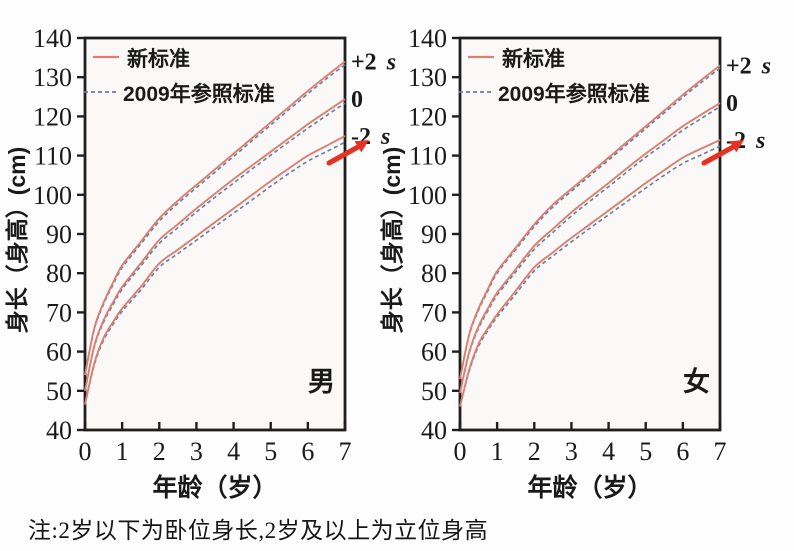 The height and width of the screenshot is (551, 794). Describe the element at coordinates (321, 382) in the screenshot. I see `panel-gender-label: 男` at that location.